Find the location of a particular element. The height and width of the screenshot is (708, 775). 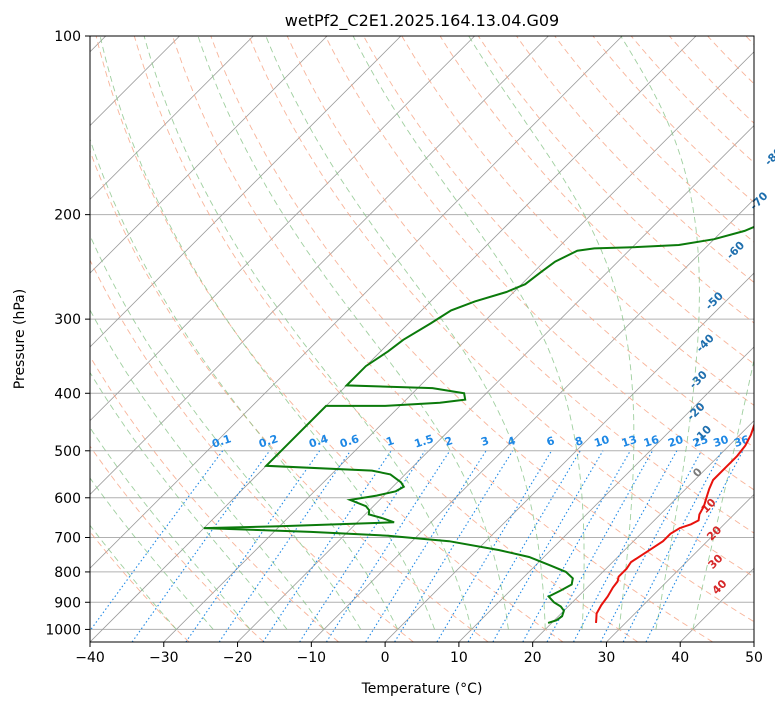

mixing-ratio-label: 20 is located at coordinates (675, 441).